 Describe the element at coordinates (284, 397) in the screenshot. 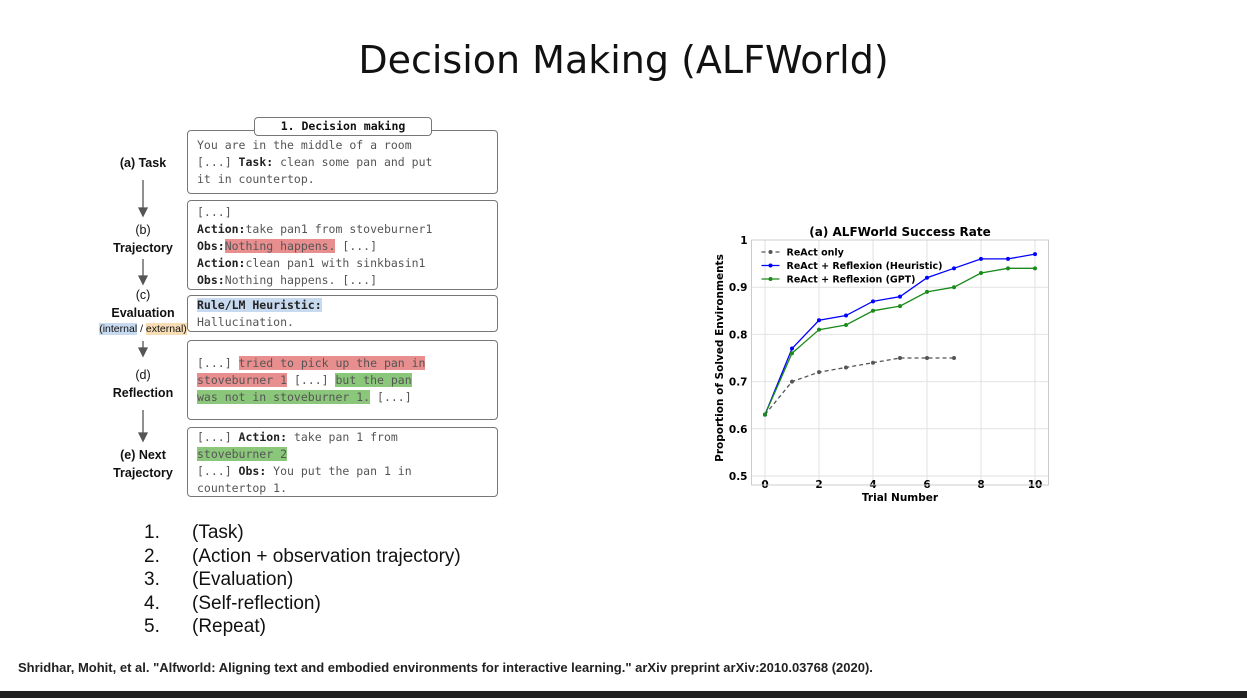

I see `text: was not in stoveburner 1.` at that location.